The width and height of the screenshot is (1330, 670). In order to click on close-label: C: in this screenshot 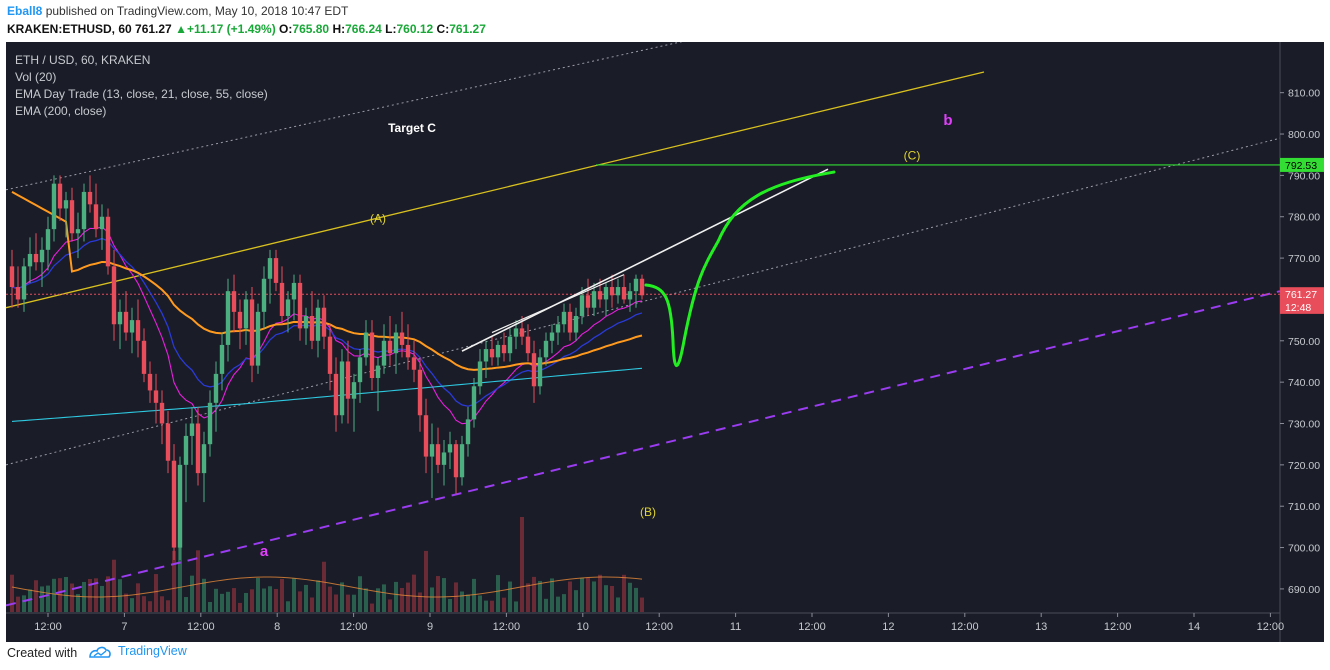, I will do `click(443, 29)`.